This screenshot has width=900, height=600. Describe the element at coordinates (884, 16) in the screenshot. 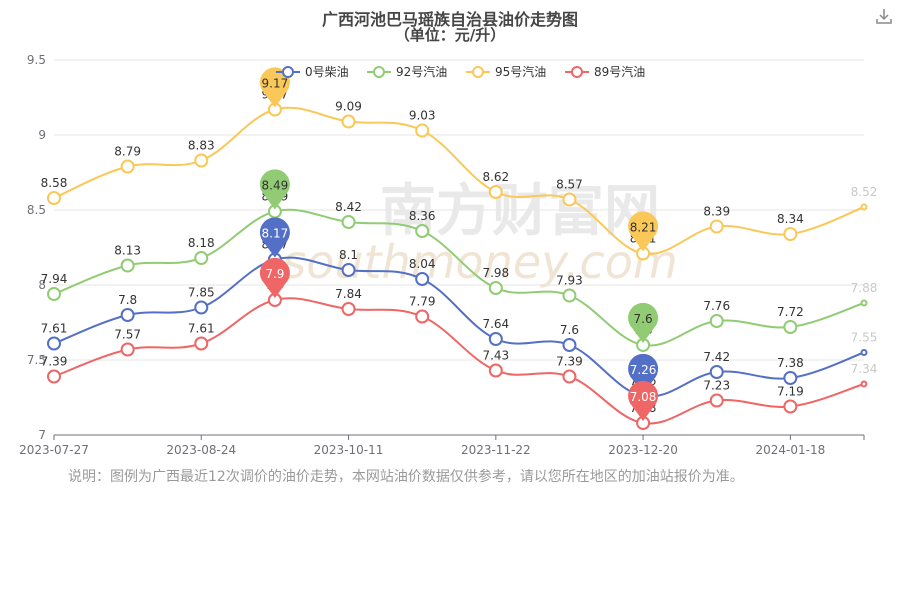

I see `download-icon` at that location.